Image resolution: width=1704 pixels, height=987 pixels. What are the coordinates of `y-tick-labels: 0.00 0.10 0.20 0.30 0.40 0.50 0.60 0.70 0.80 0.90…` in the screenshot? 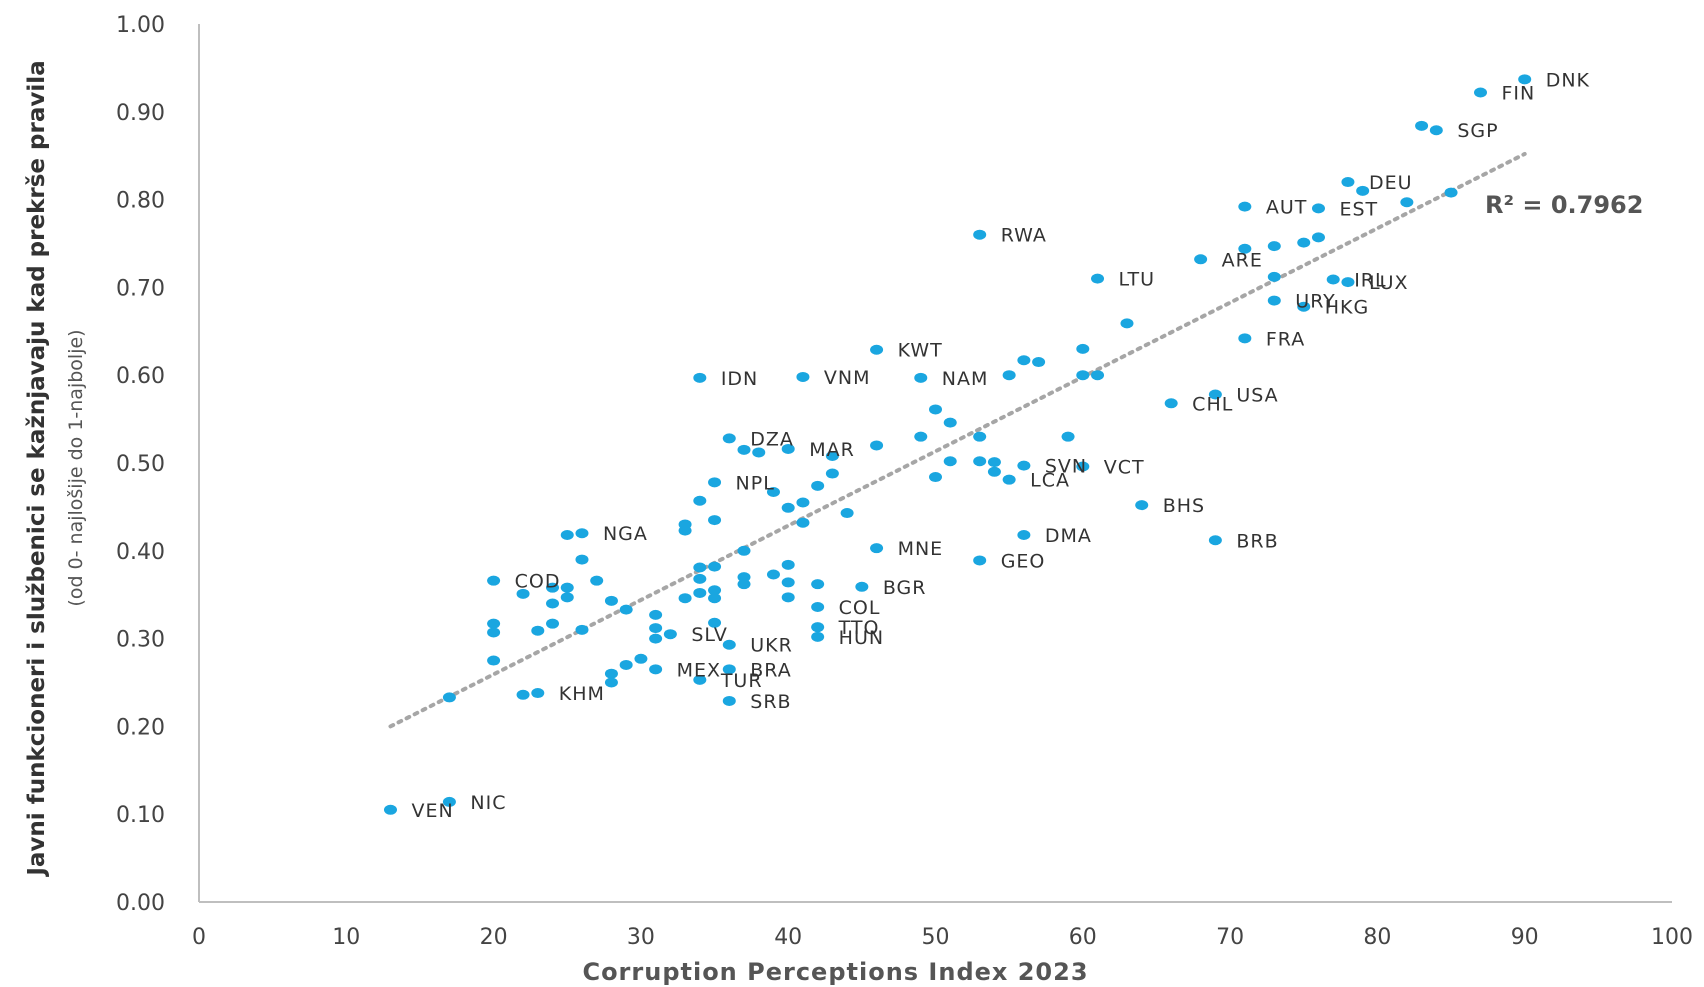 It's located at (140, 464).